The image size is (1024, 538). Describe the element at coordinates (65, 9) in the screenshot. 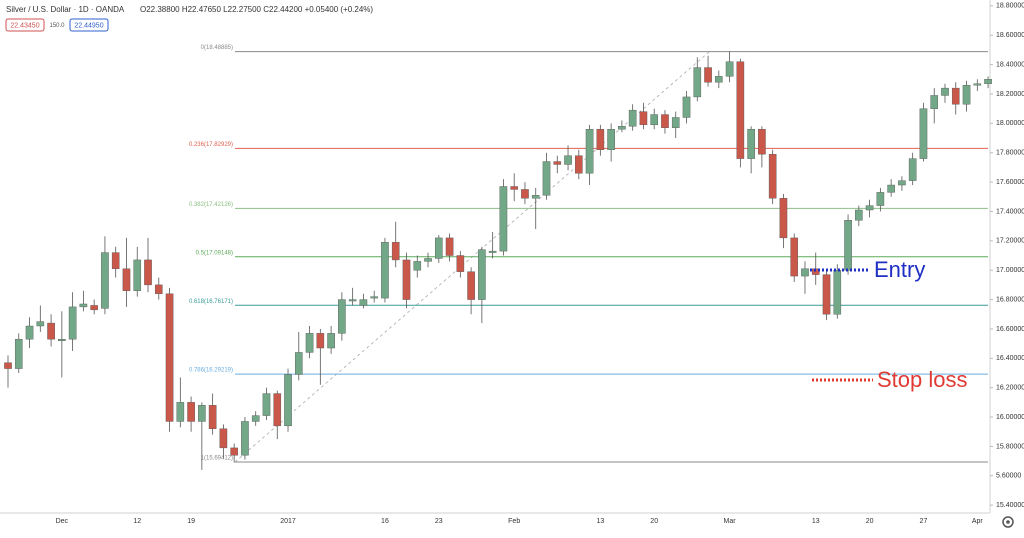

I see `symbol-title: Silver / U.S. Dollar · 1D · OANDA` at that location.